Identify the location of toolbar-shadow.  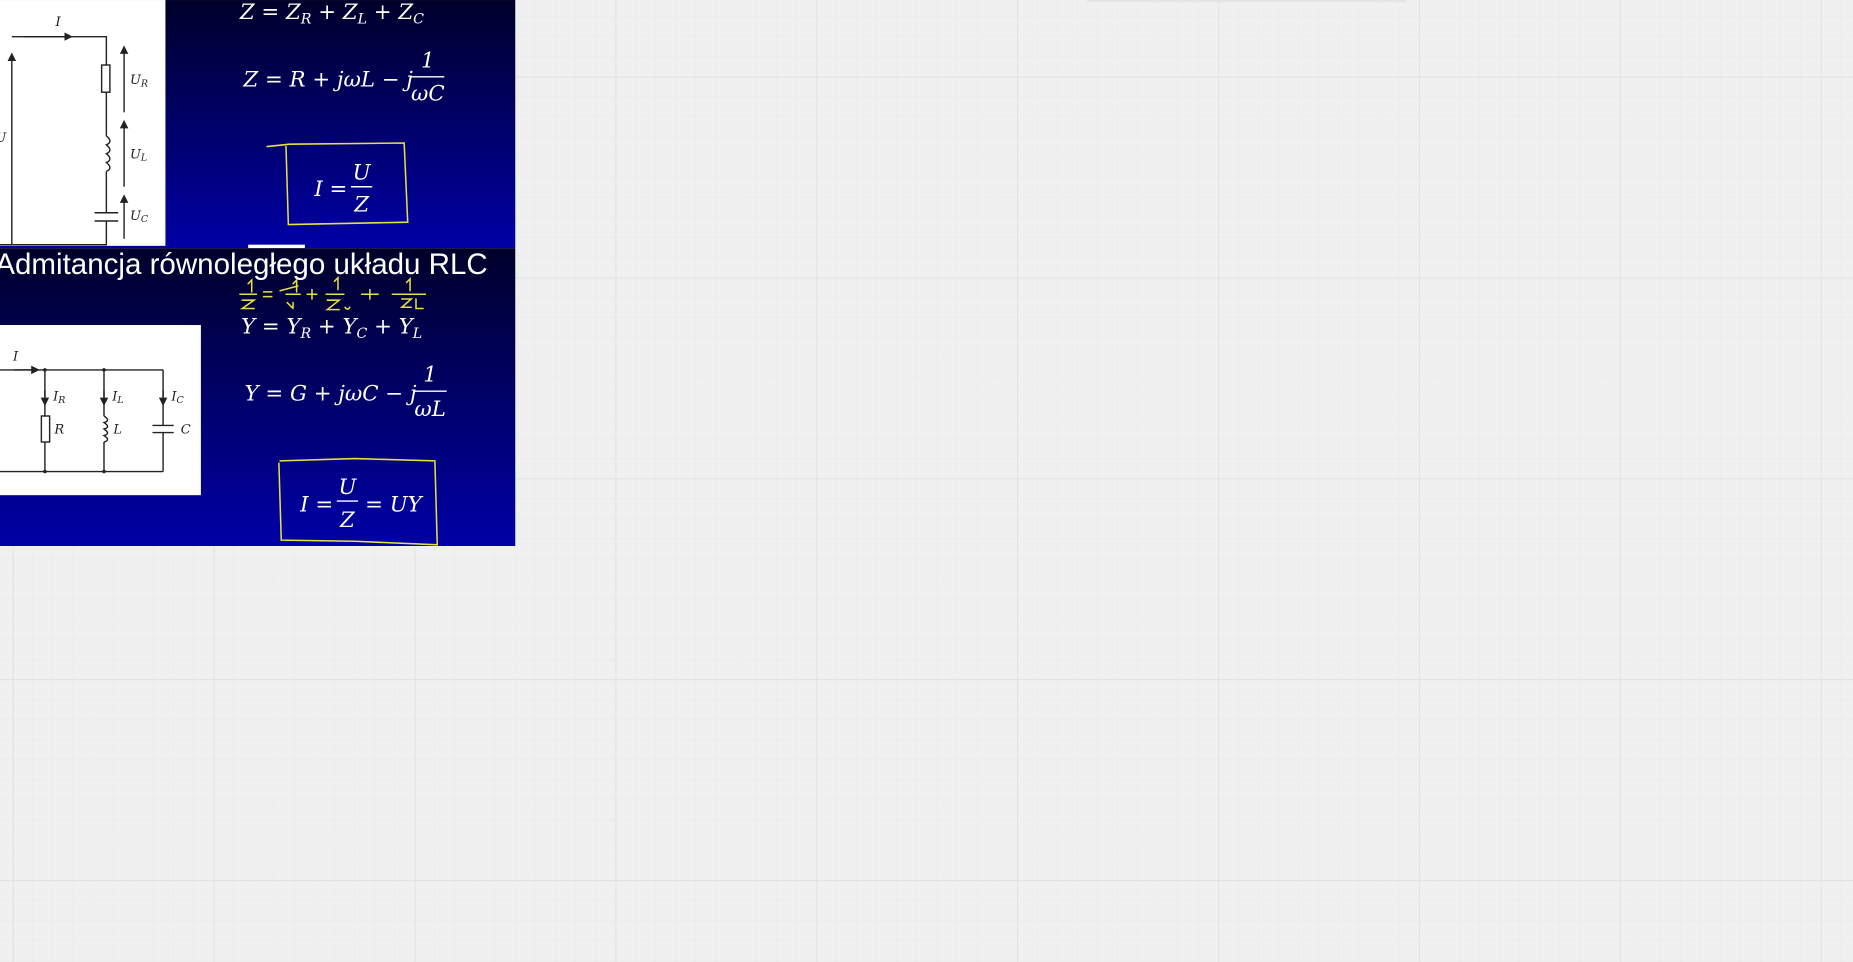
(1247, 1).